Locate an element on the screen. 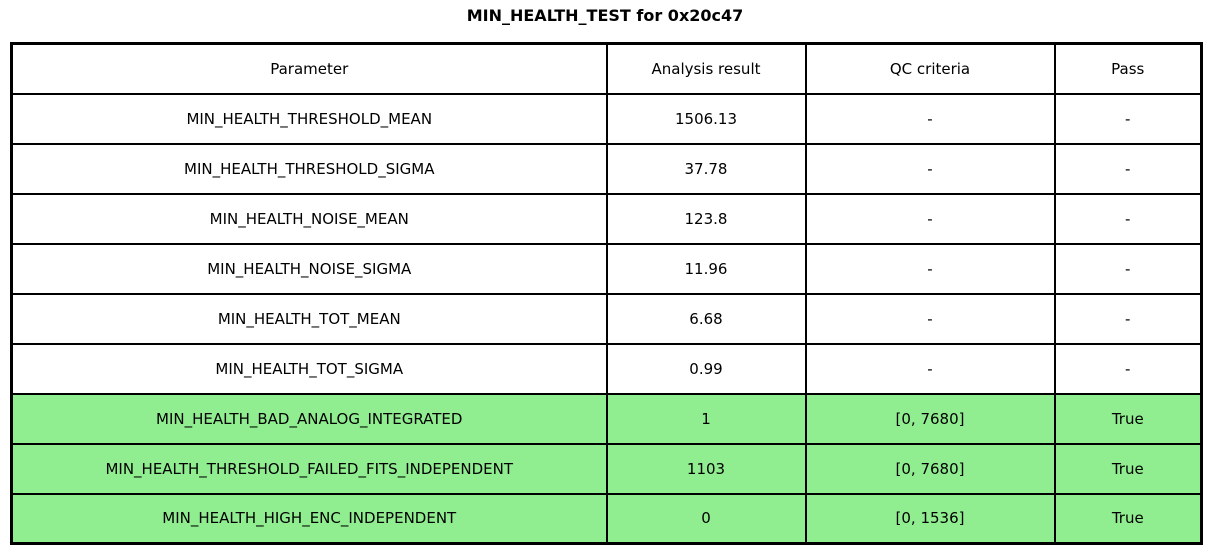  result-cell: 1506.13 is located at coordinates (706, 118).